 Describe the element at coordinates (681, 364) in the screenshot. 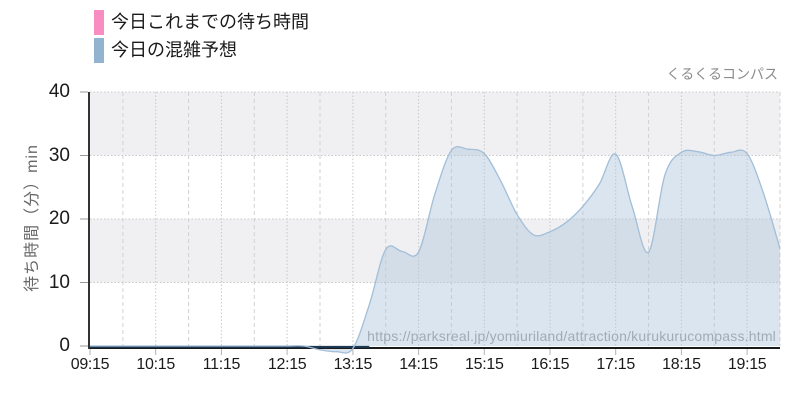

I see `x-tick-label: 18:15` at that location.